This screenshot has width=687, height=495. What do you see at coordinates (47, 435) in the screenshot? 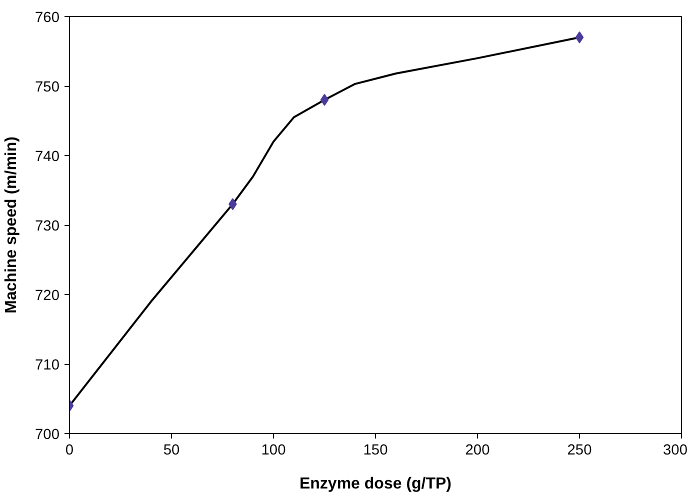
I see `y-tick-label: 700` at bounding box center [47, 435].